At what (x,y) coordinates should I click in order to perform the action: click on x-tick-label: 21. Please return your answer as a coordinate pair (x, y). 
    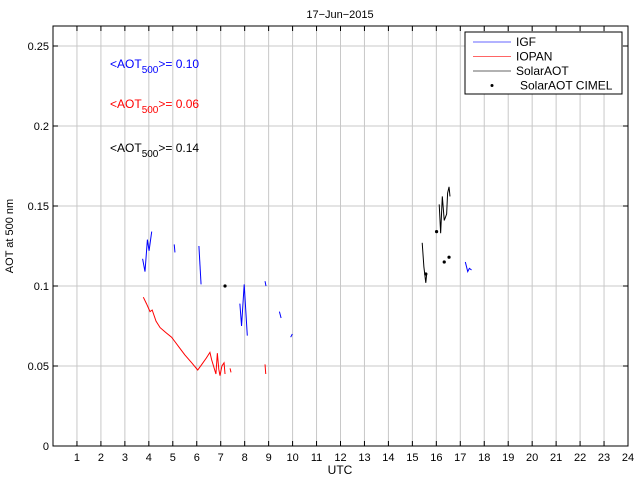
    Looking at the image, I should click on (556, 458).